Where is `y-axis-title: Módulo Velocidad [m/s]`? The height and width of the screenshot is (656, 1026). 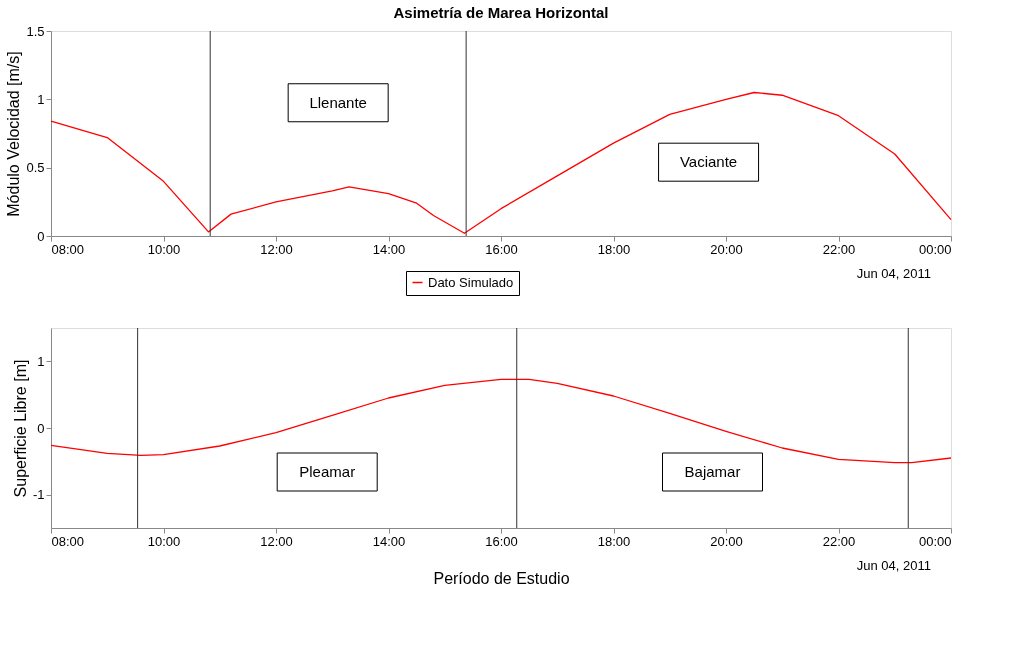 y-axis-title: Módulo Velocidad [m/s] is located at coordinates (14, 134).